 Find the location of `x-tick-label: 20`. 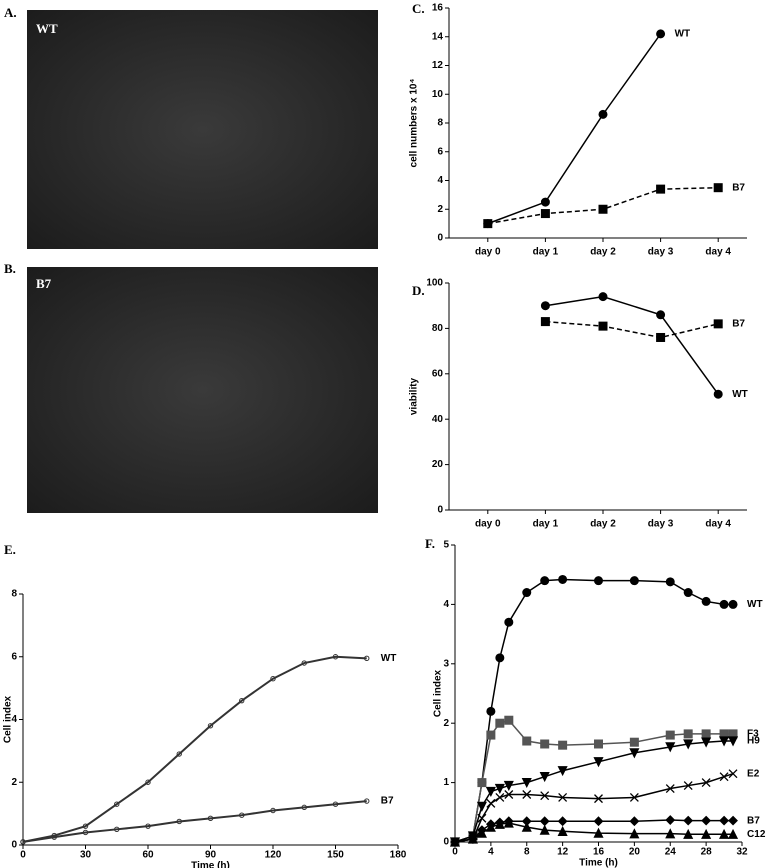

x-tick-label: 20 is located at coordinates (635, 852).